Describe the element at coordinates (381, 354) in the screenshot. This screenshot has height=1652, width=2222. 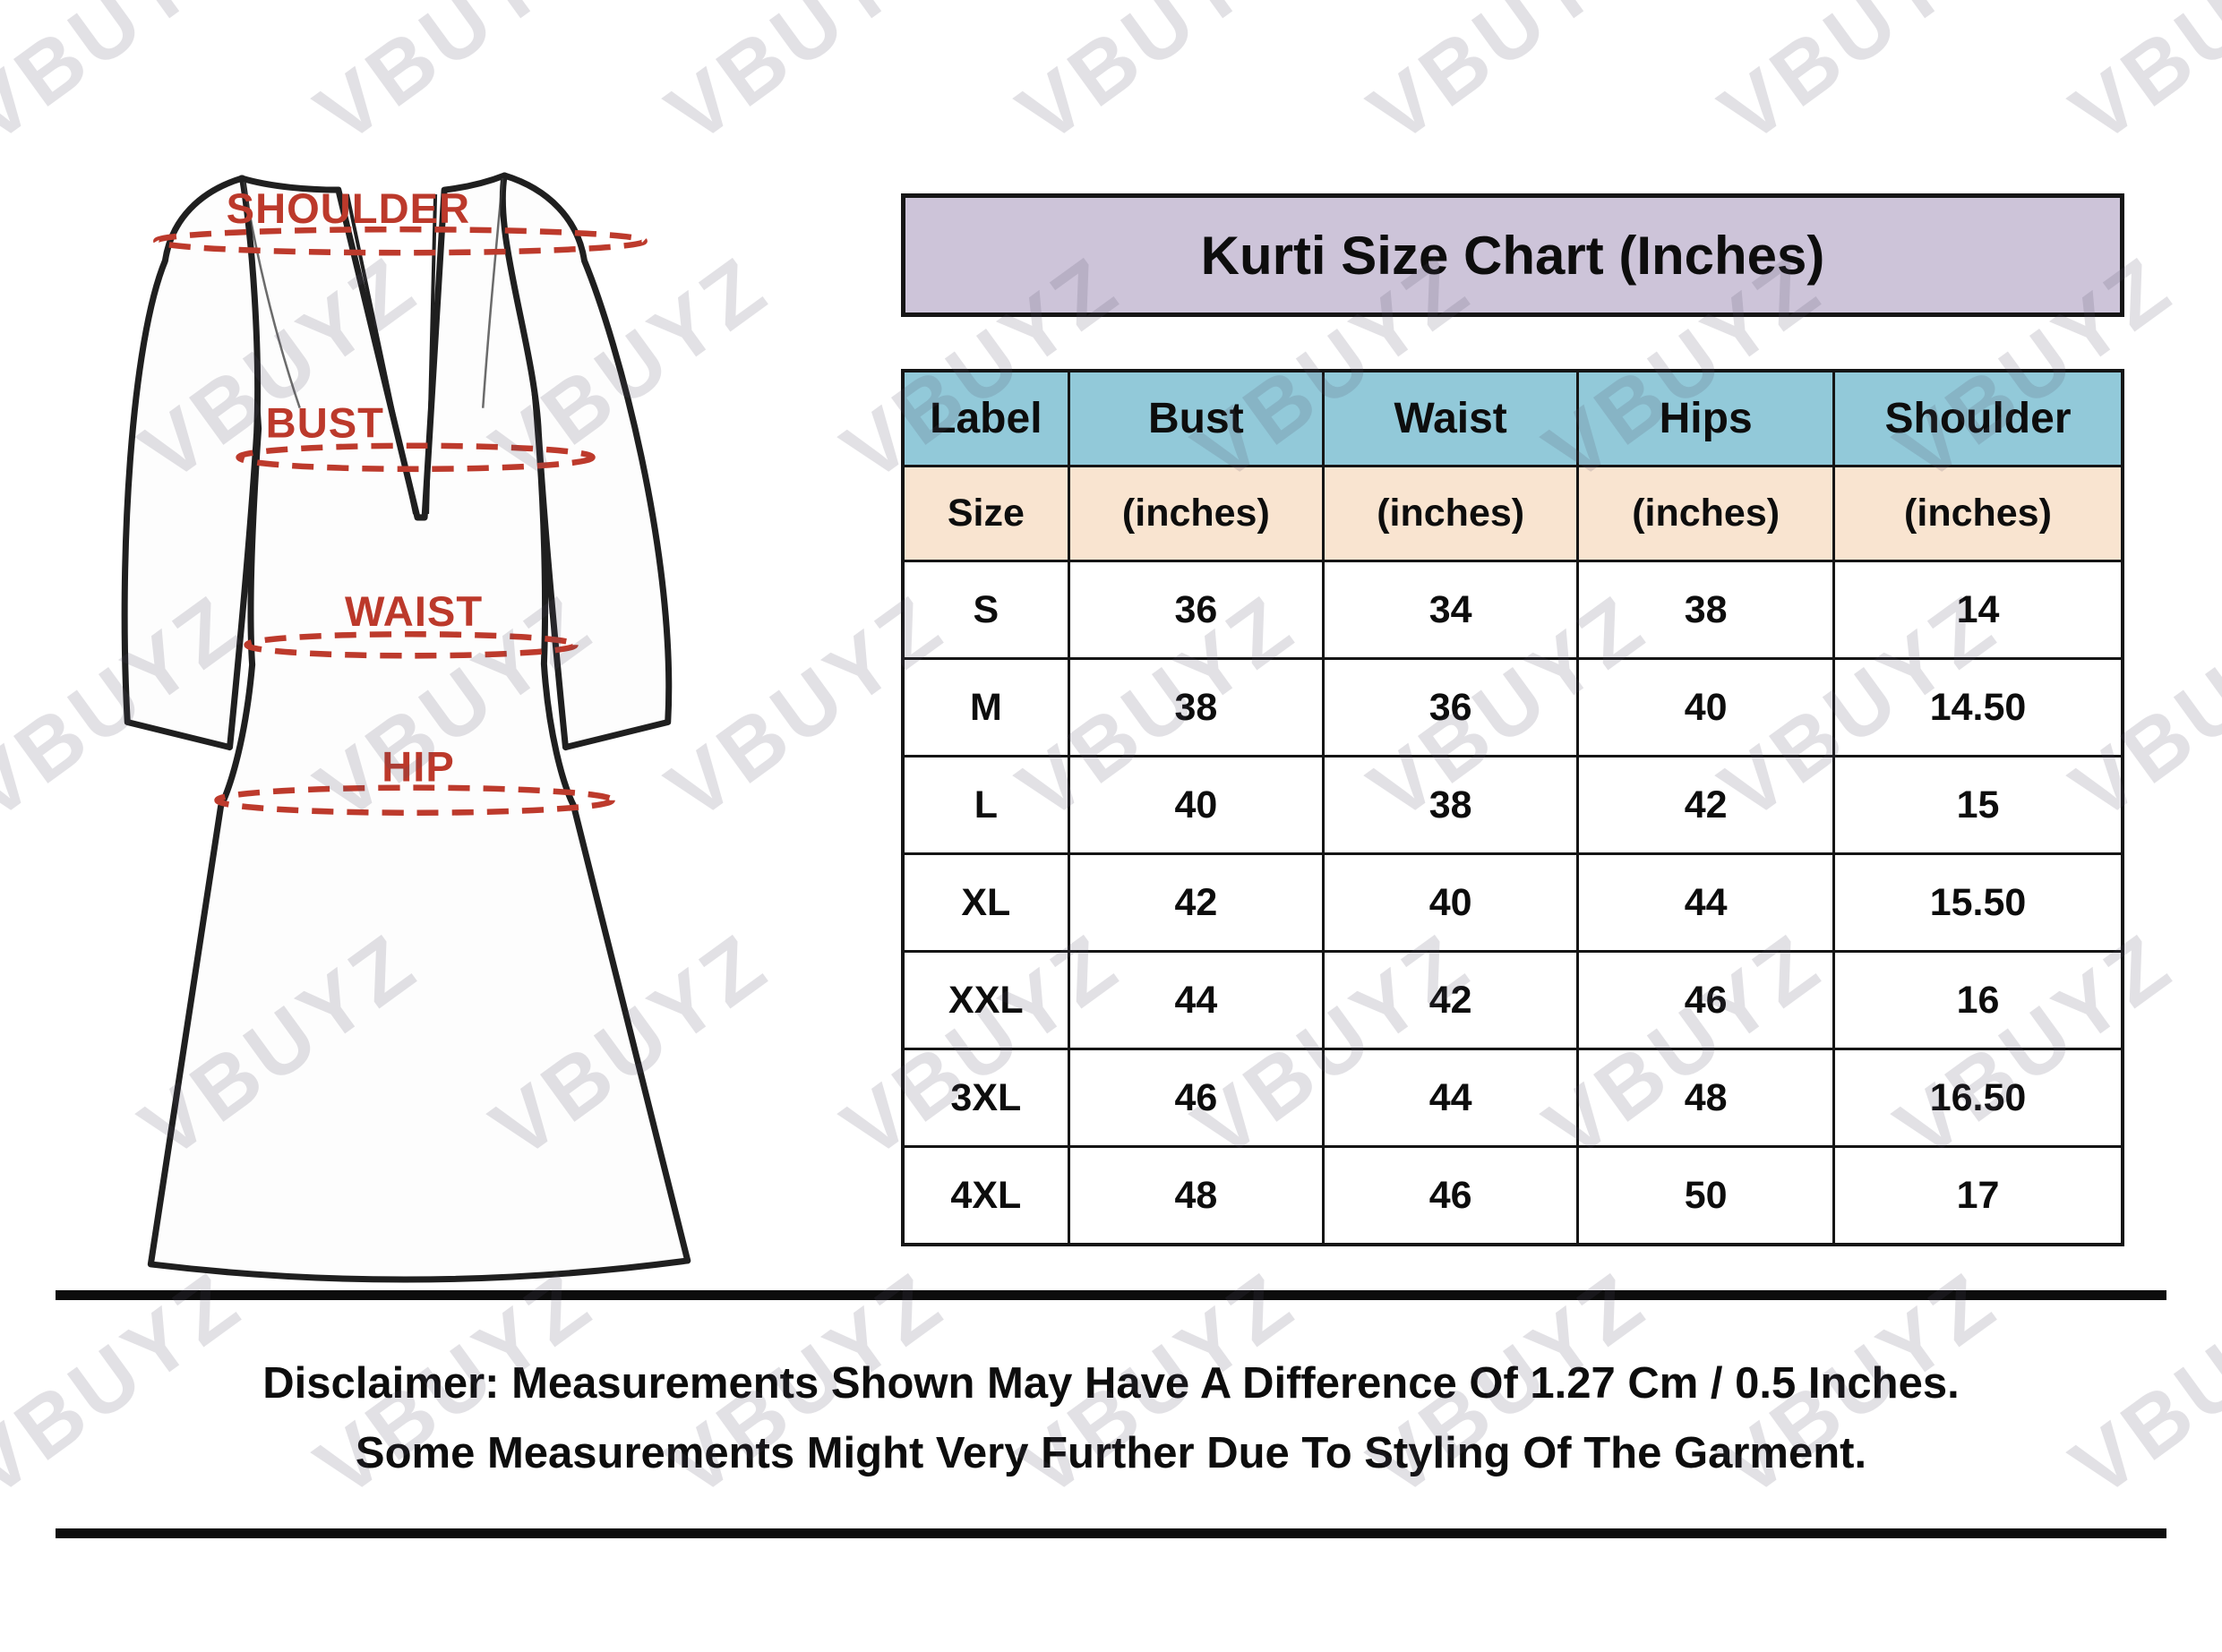
I see `neck-placket-line-left` at that location.